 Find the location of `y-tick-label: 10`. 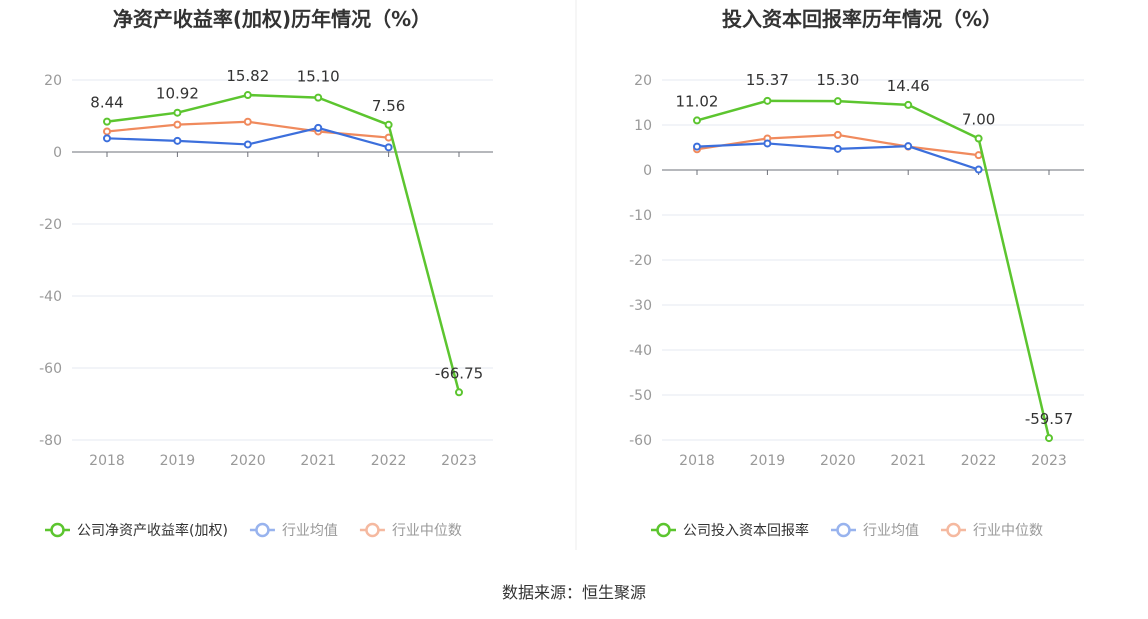

y-tick-label: 10 is located at coordinates (643, 126).